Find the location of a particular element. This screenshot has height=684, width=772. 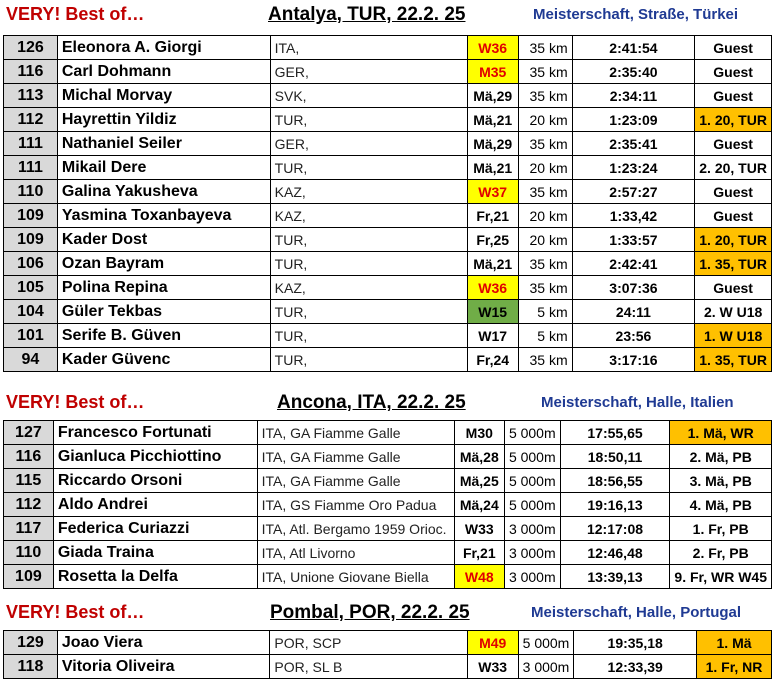

event-title: Ancona, ITA, 22.2. 25 is located at coordinates (371, 402).